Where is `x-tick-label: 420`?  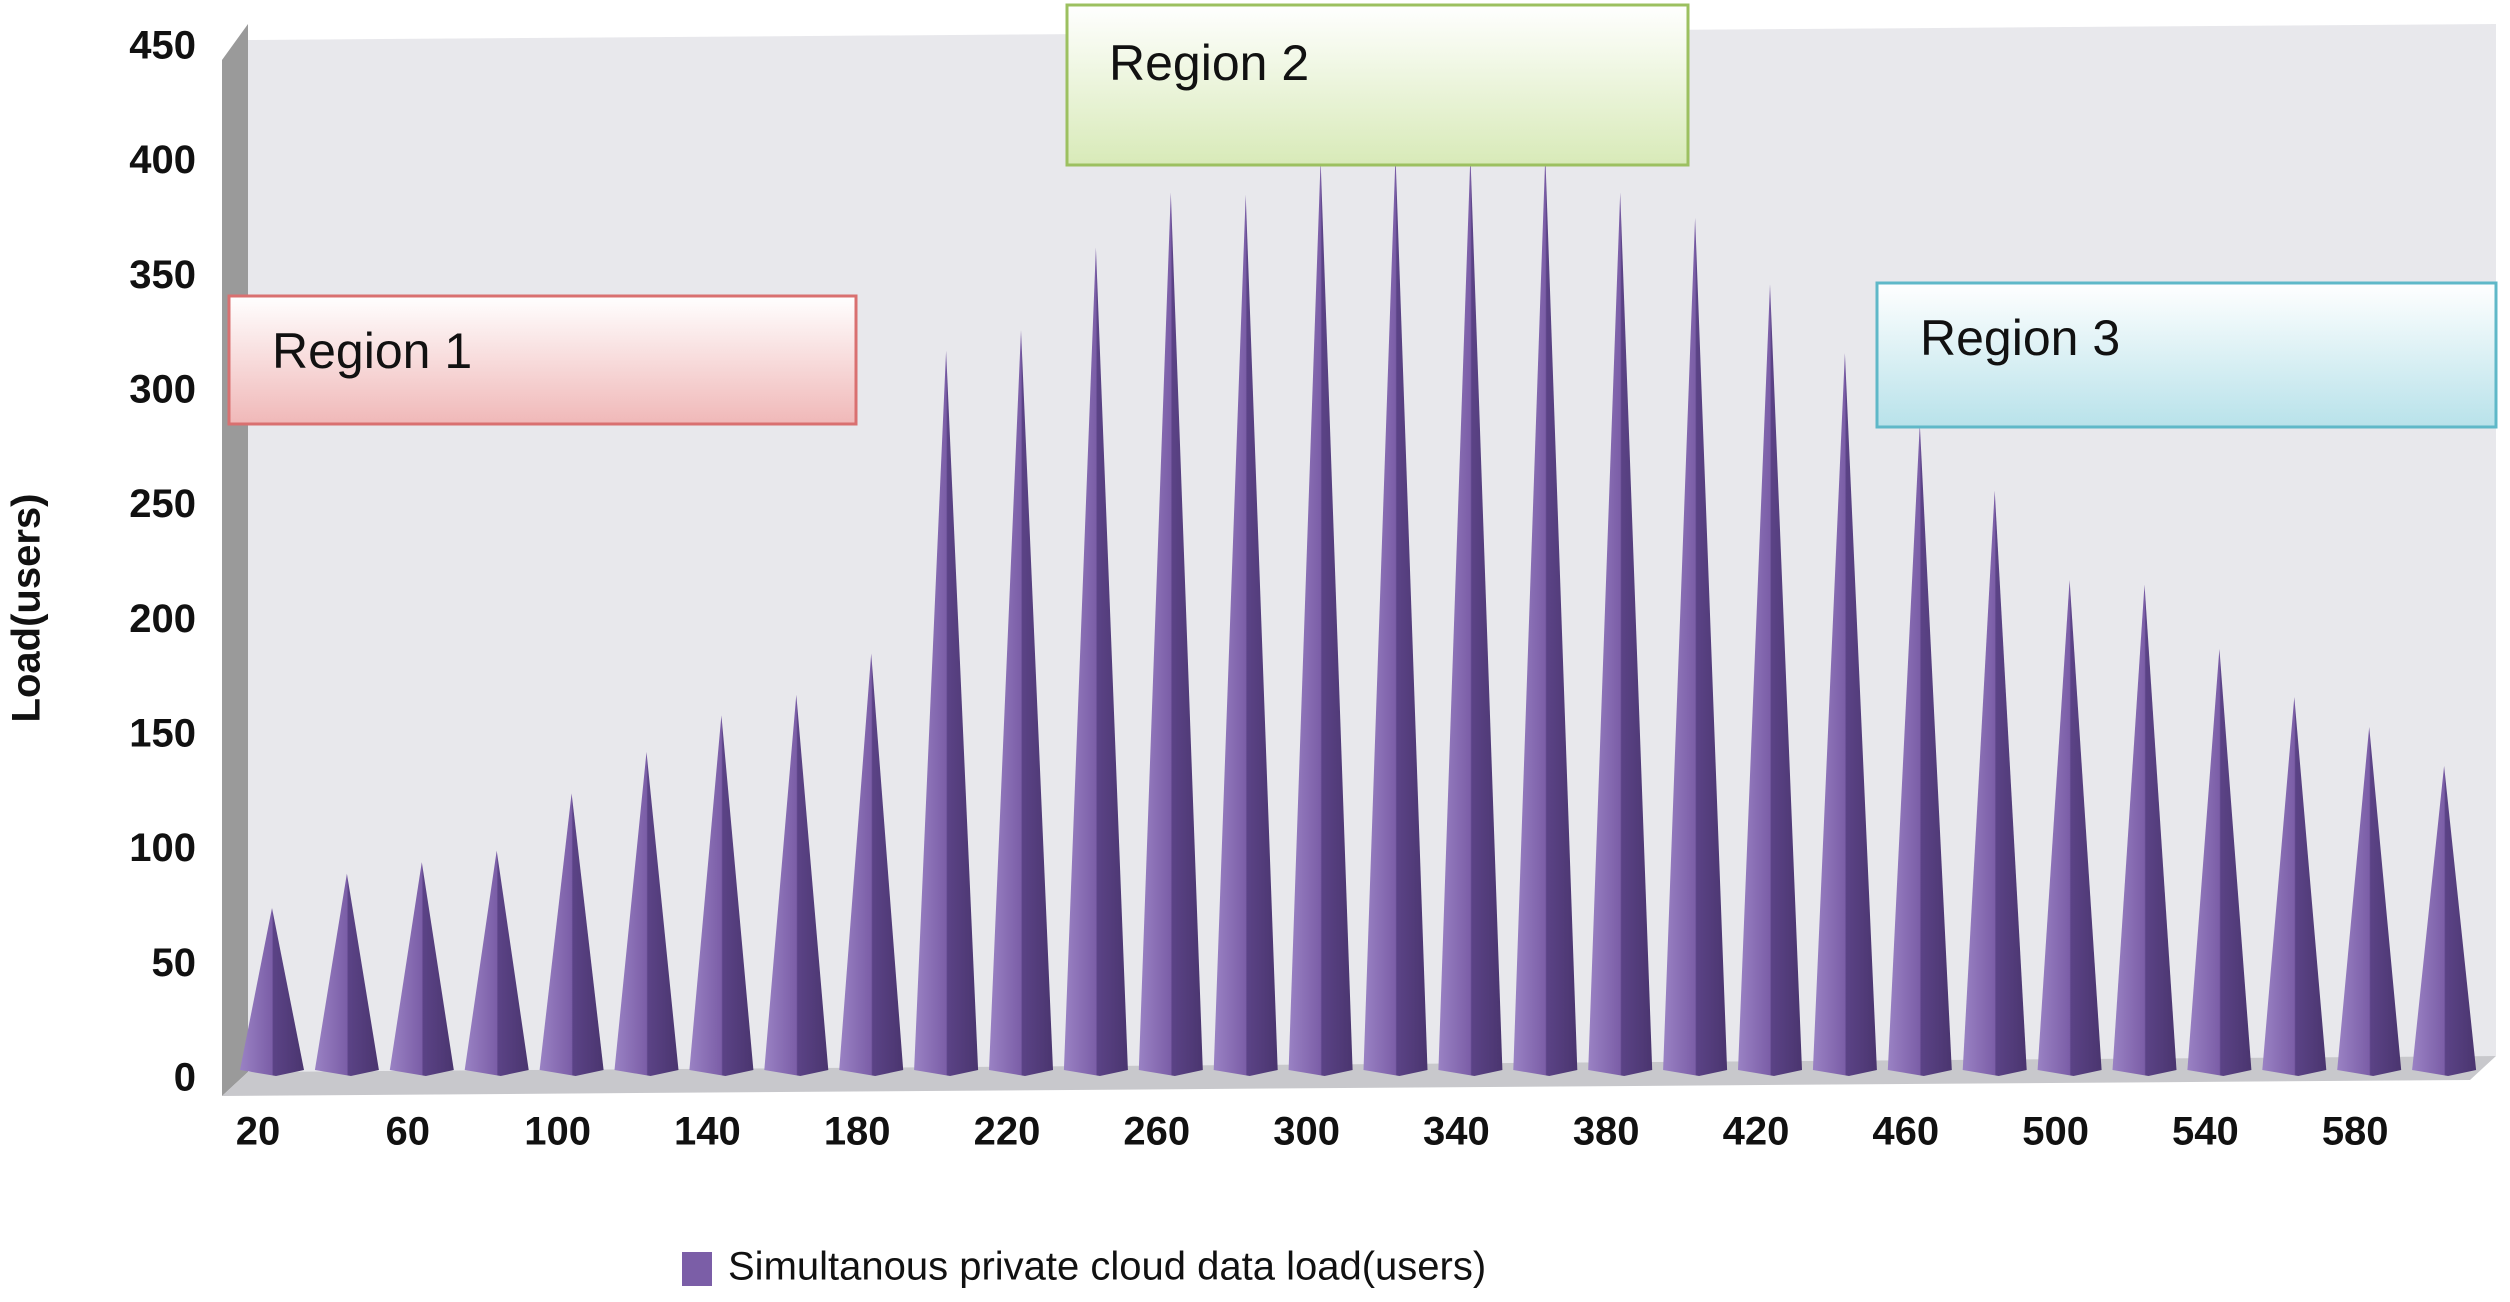
x-tick-label: 420 is located at coordinates (1756, 1132).